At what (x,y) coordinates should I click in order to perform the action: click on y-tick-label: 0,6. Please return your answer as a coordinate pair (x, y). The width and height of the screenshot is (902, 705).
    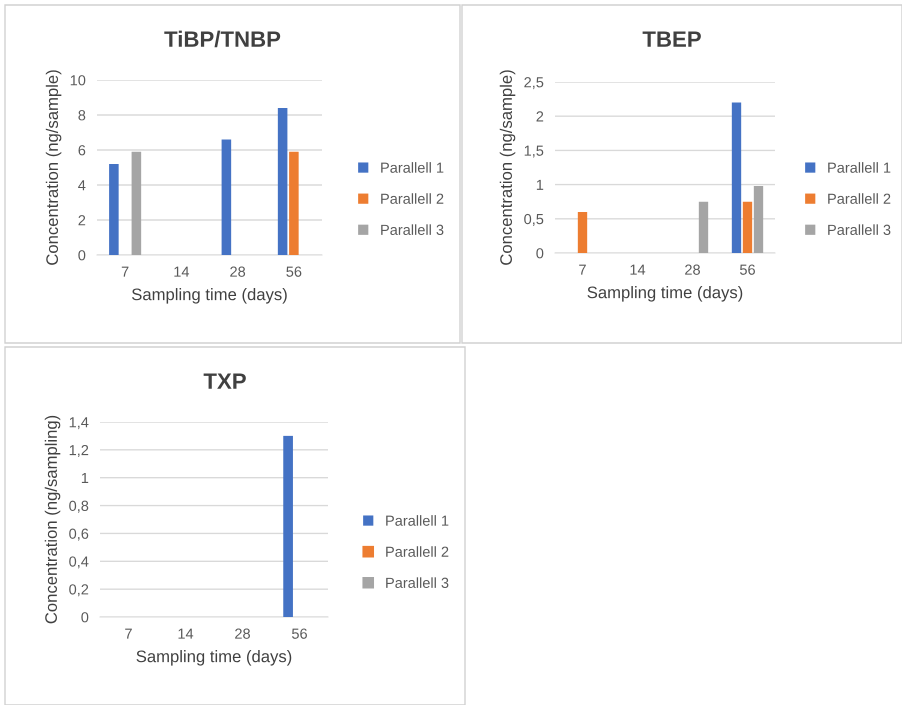
    Looking at the image, I should click on (78, 534).